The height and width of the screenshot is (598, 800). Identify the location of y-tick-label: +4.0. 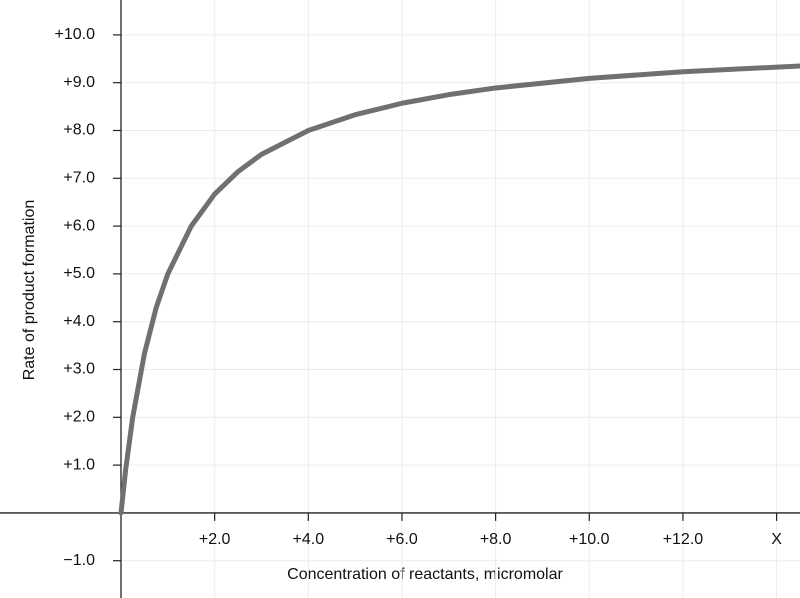
(79, 321).